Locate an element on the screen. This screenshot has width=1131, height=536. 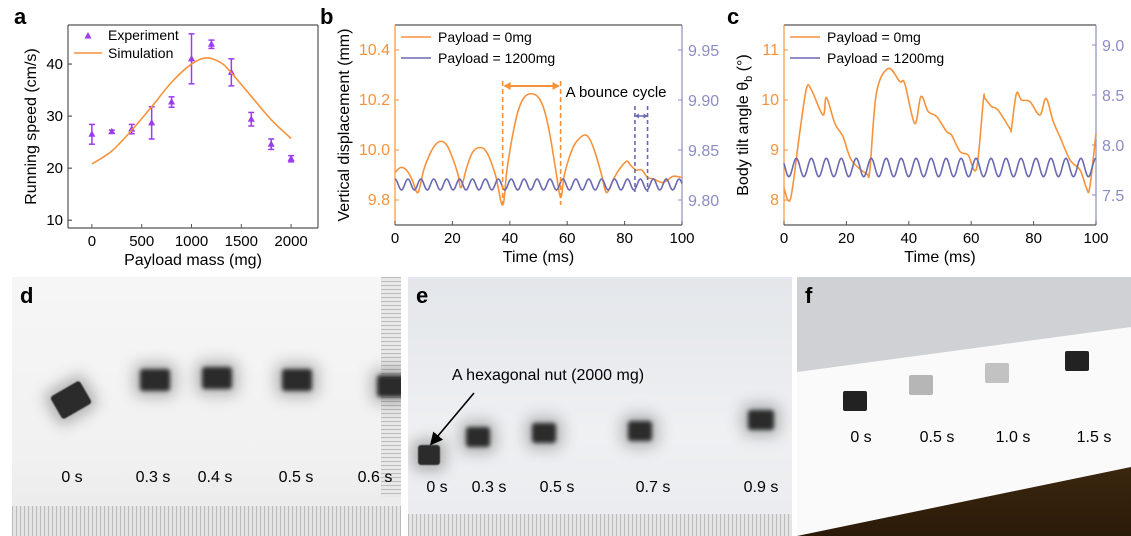
y-tick-label: 10.4 is located at coordinates (374, 50).